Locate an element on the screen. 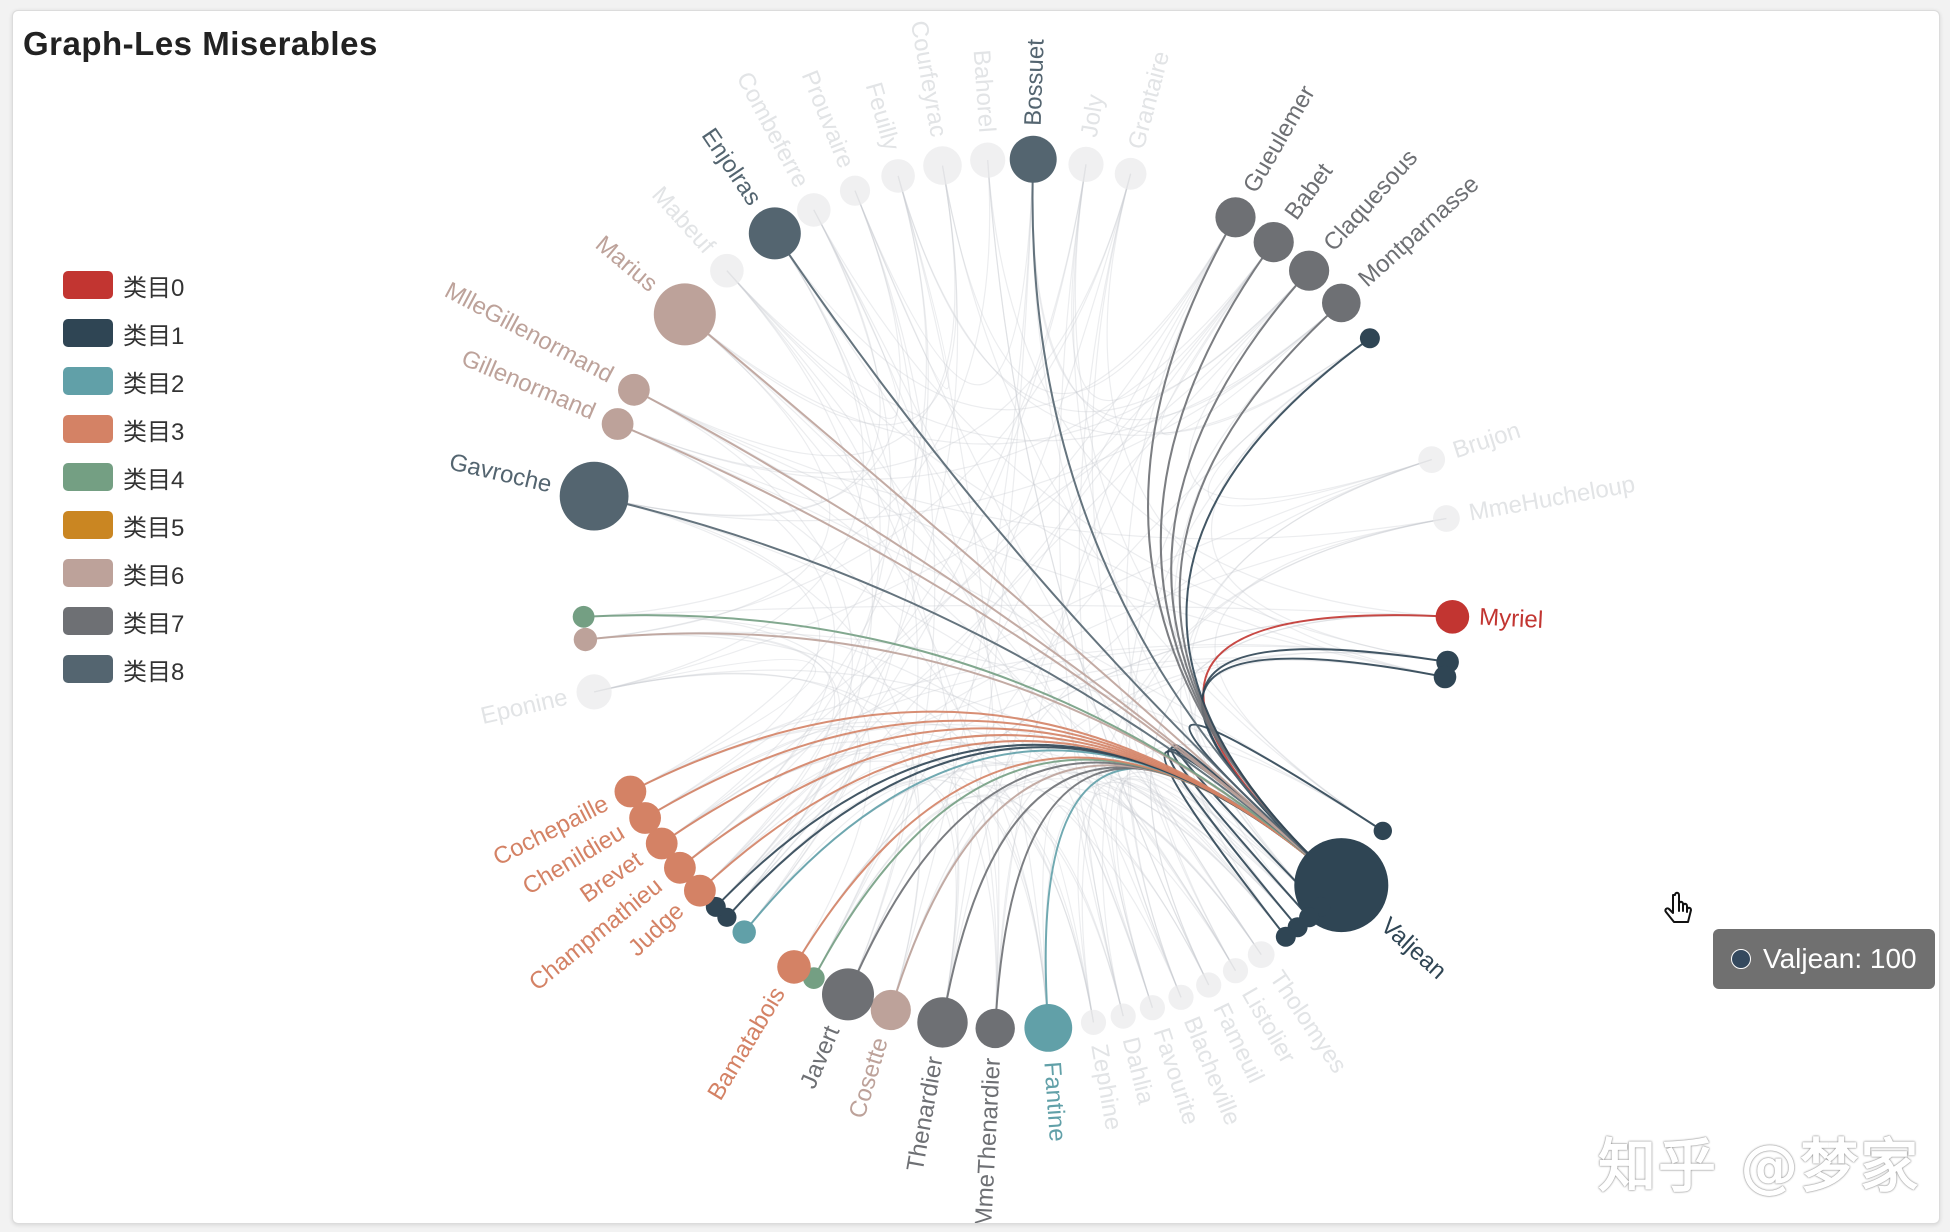  legend-item: 类目8 is located at coordinates (123, 669).